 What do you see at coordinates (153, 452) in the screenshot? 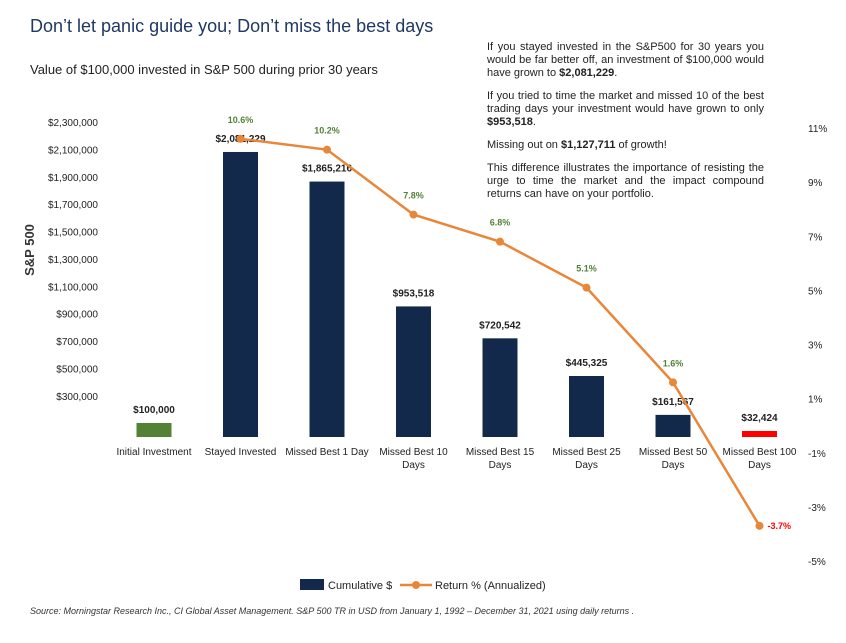
I see `x-tick-label: Initial Investment` at bounding box center [153, 452].